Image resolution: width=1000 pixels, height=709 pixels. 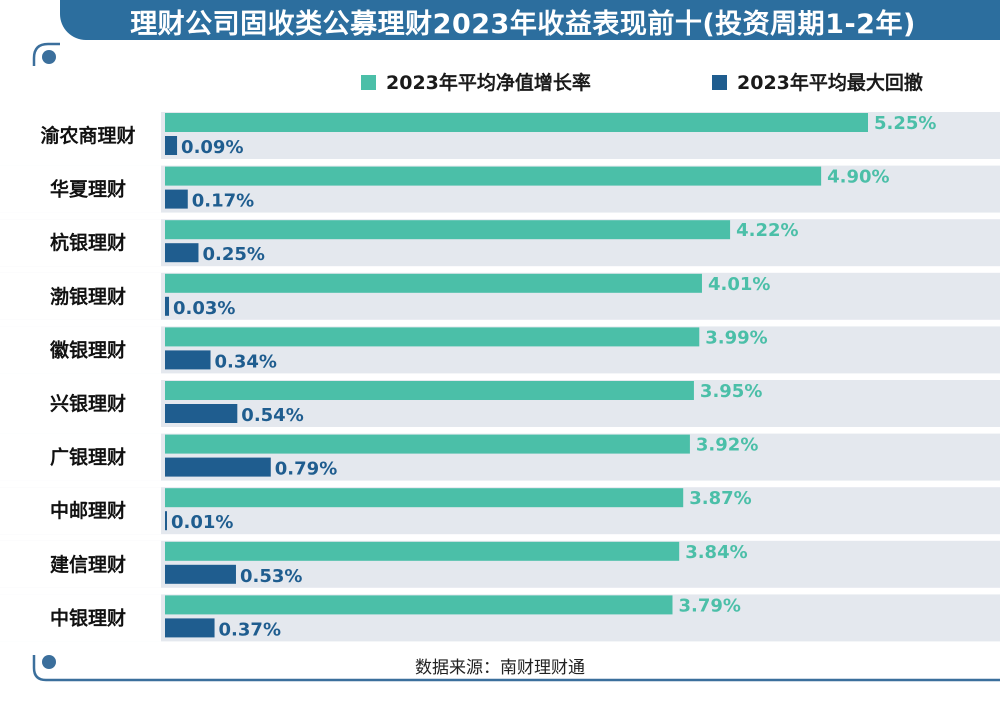 What do you see at coordinates (88, 617) in the screenshot?
I see `category-label: 中银理财` at bounding box center [88, 617].